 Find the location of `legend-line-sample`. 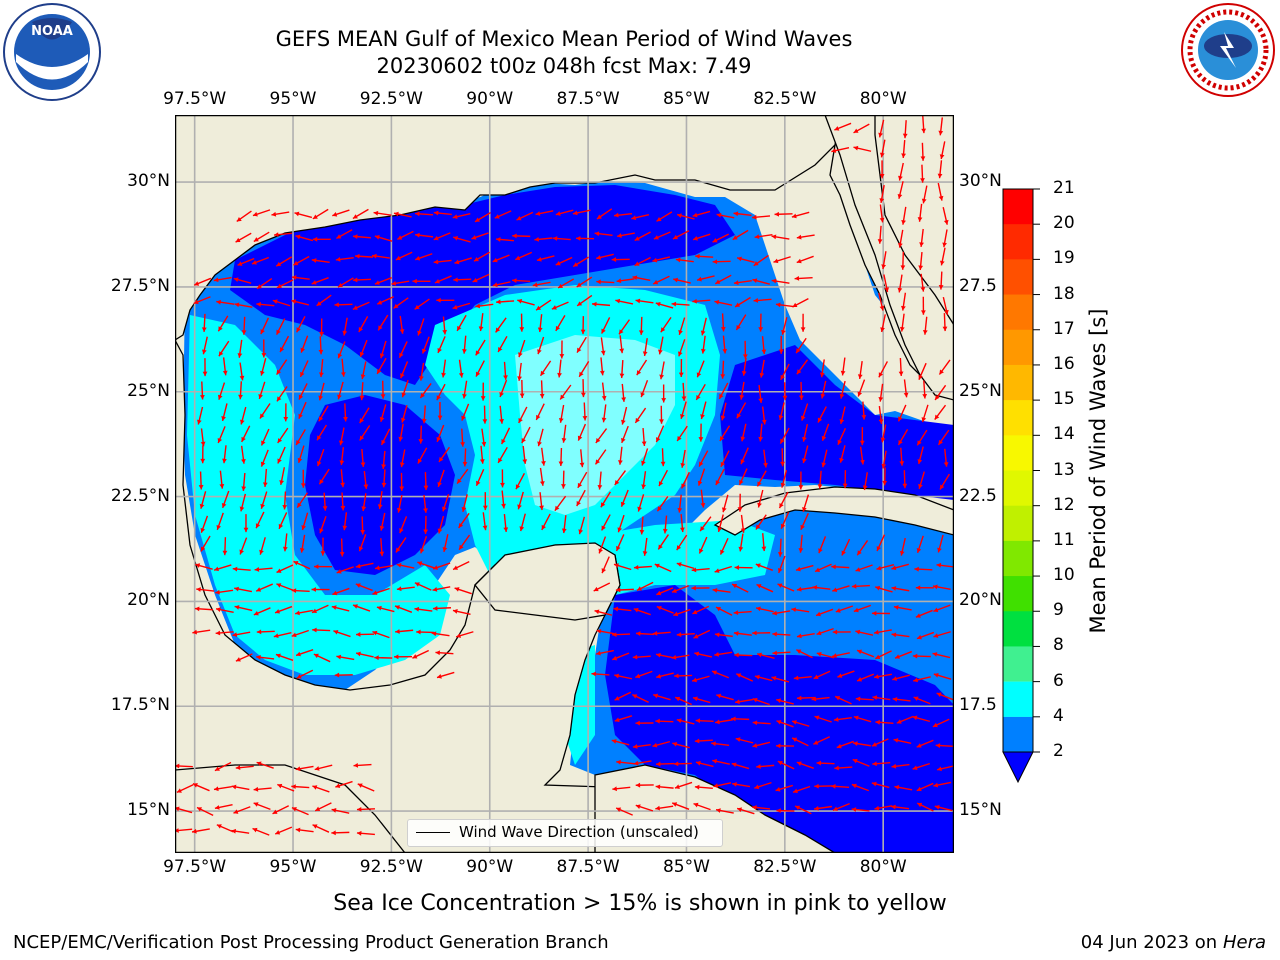

legend-line-sample is located at coordinates (433, 832).